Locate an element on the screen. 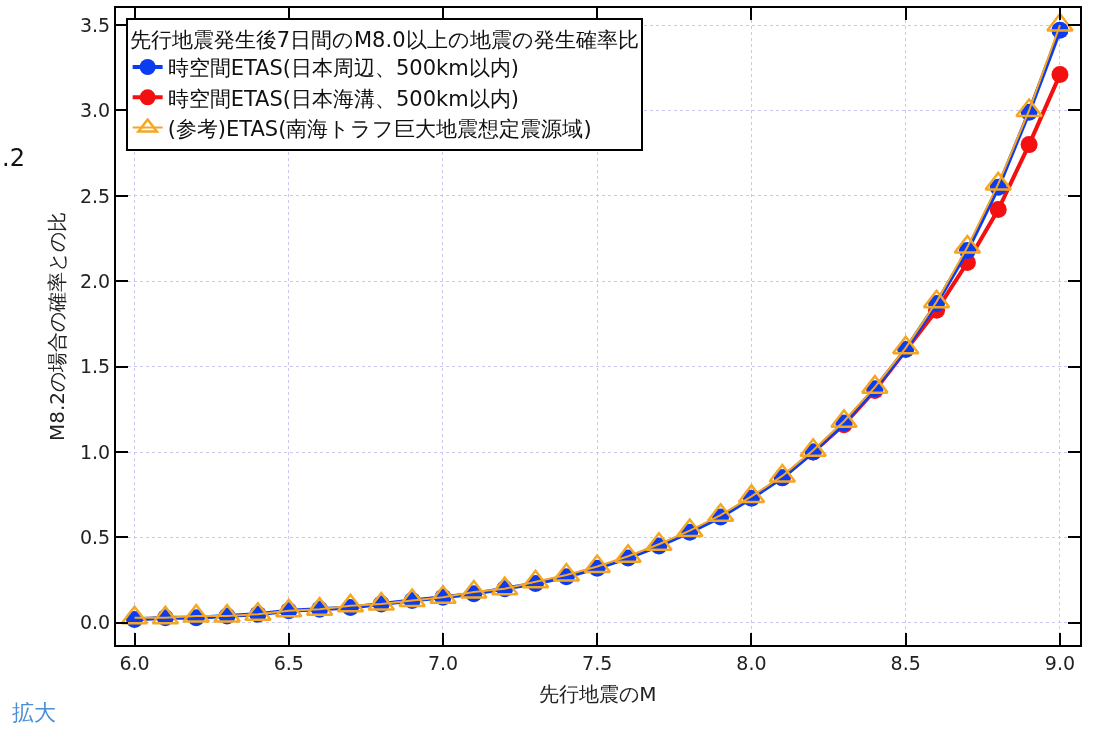 The height and width of the screenshot is (731, 1097). x-tick-label: 6.5 is located at coordinates (288, 662).